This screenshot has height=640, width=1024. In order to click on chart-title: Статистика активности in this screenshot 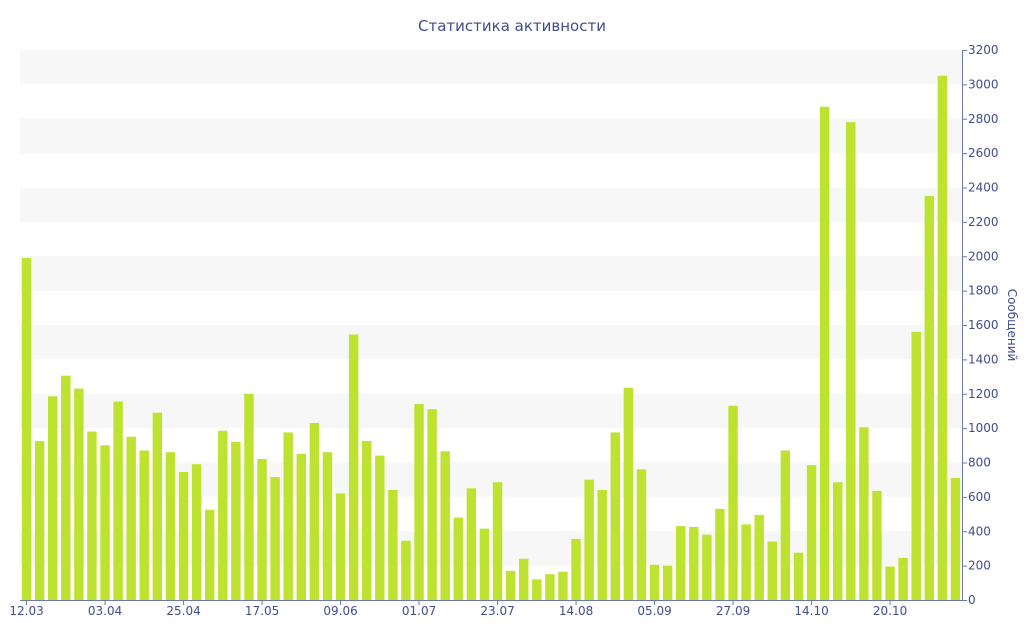, I will do `click(512, 26)`.